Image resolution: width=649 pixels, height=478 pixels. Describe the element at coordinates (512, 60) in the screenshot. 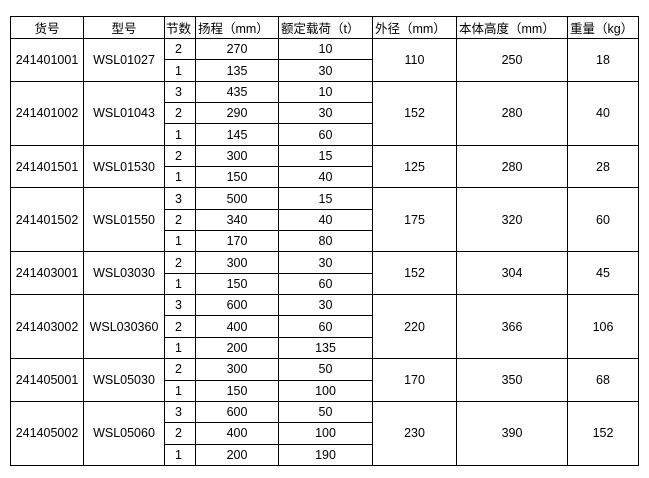

I see `body-height-cell: 250` at that location.